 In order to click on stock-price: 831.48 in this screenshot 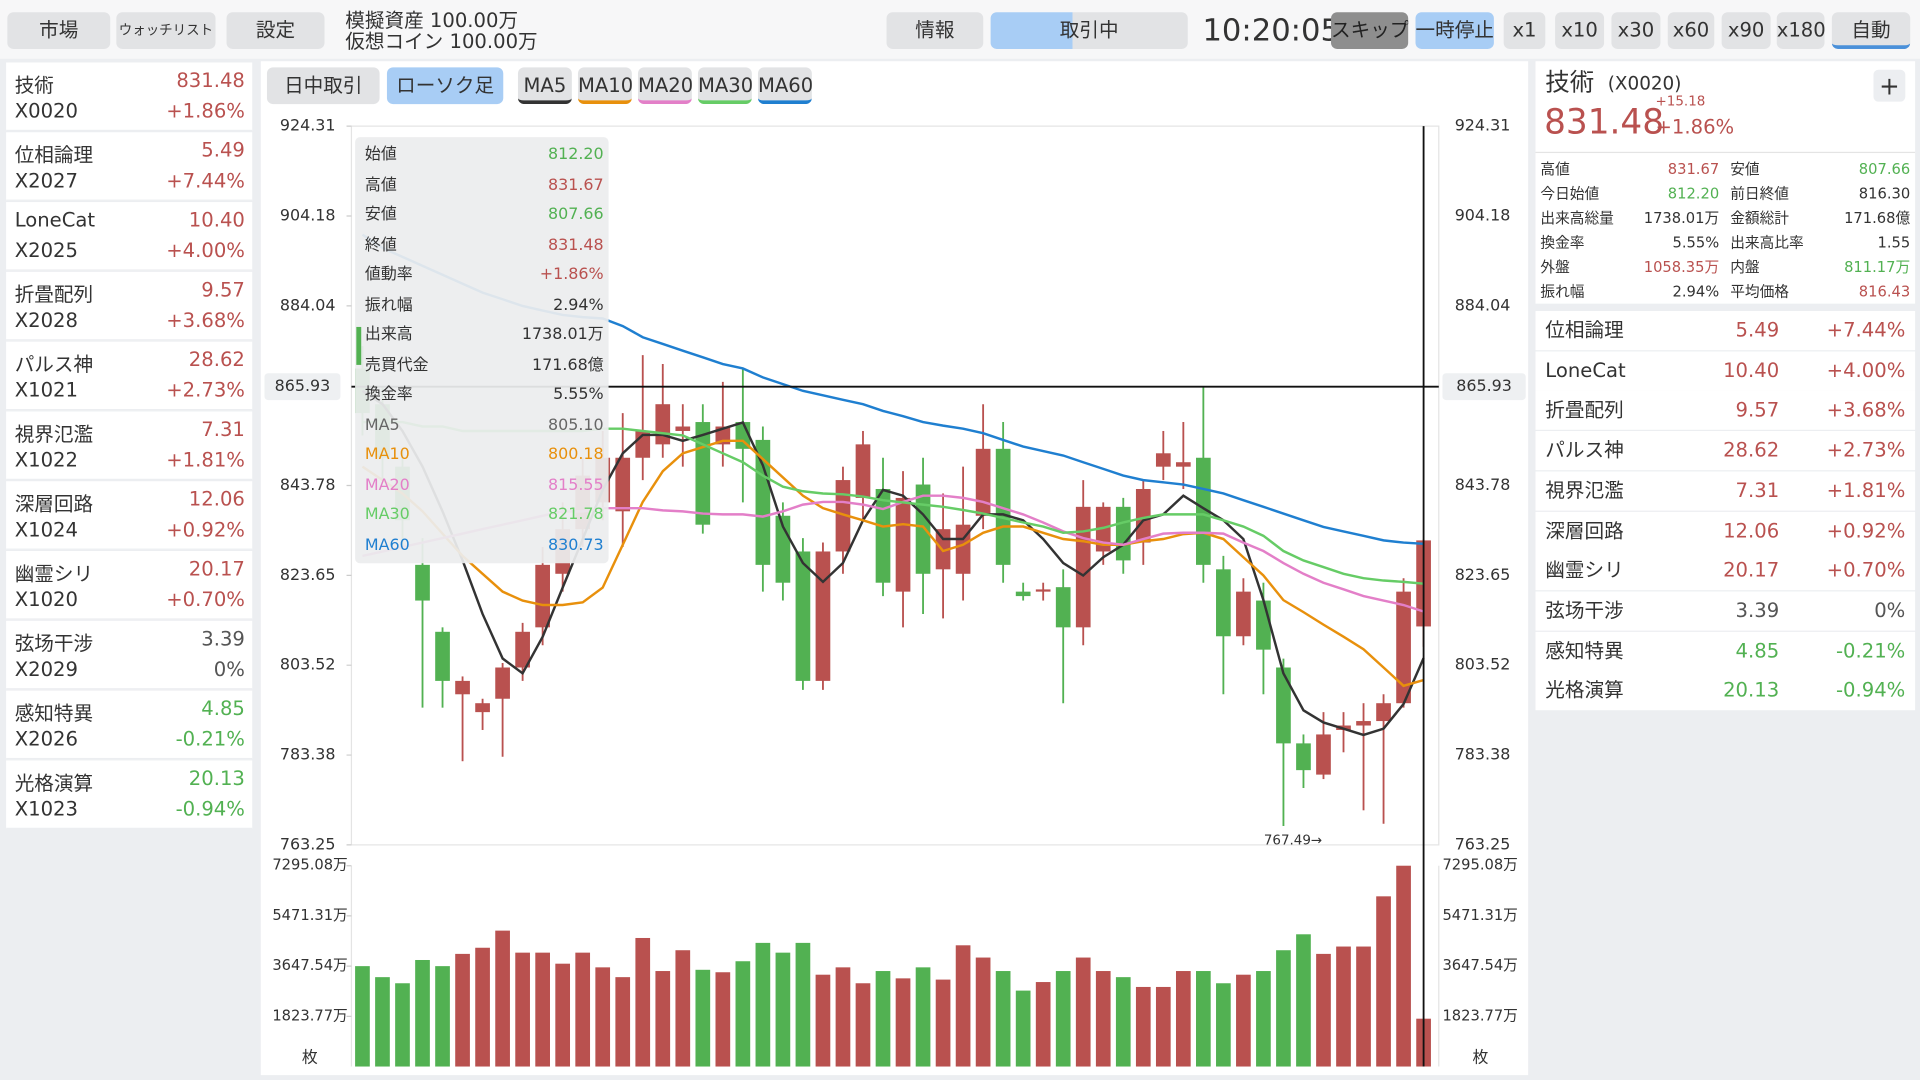, I will do `click(210, 80)`.